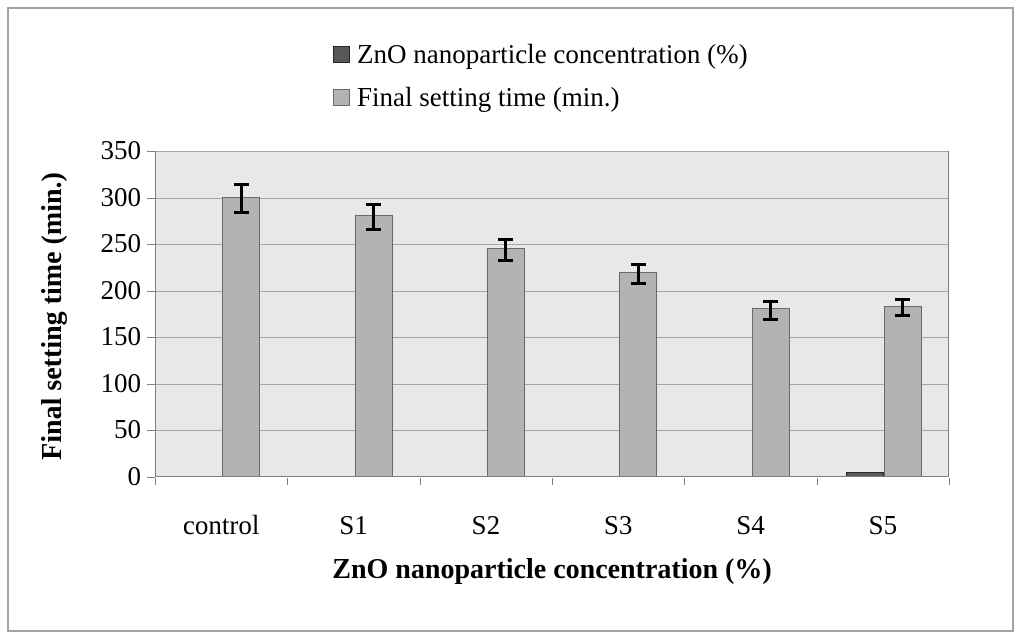  Describe the element at coordinates (488, 97) in the screenshot. I see `legend-label-setting-time: Final setting time (min.)` at that location.